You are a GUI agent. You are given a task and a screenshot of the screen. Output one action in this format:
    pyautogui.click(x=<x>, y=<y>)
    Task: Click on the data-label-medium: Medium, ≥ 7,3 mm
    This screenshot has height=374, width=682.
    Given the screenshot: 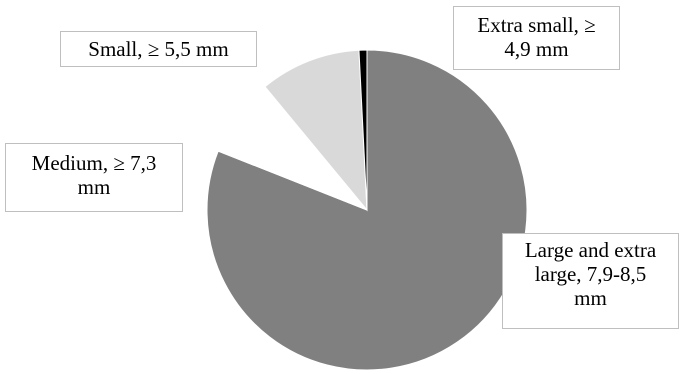 What is the action you would take?
    pyautogui.click(x=94, y=177)
    